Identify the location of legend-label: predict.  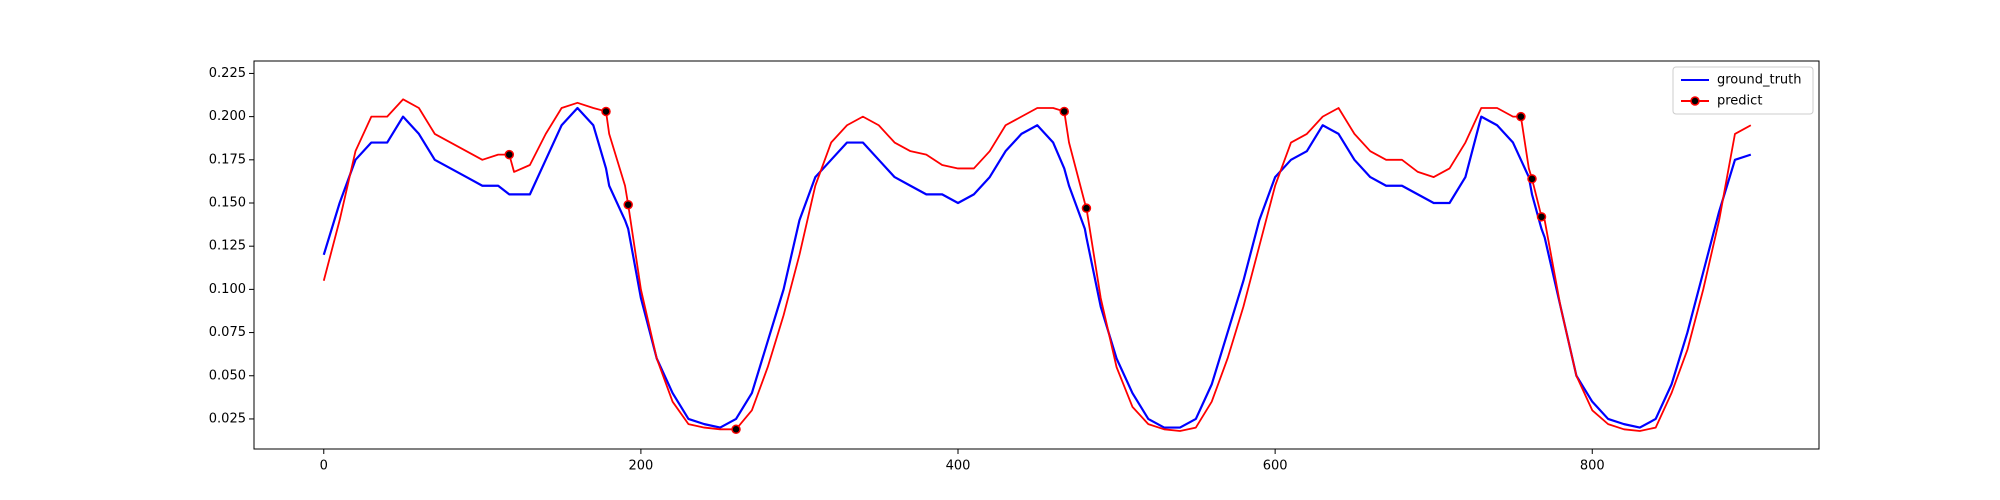
(1739, 101).